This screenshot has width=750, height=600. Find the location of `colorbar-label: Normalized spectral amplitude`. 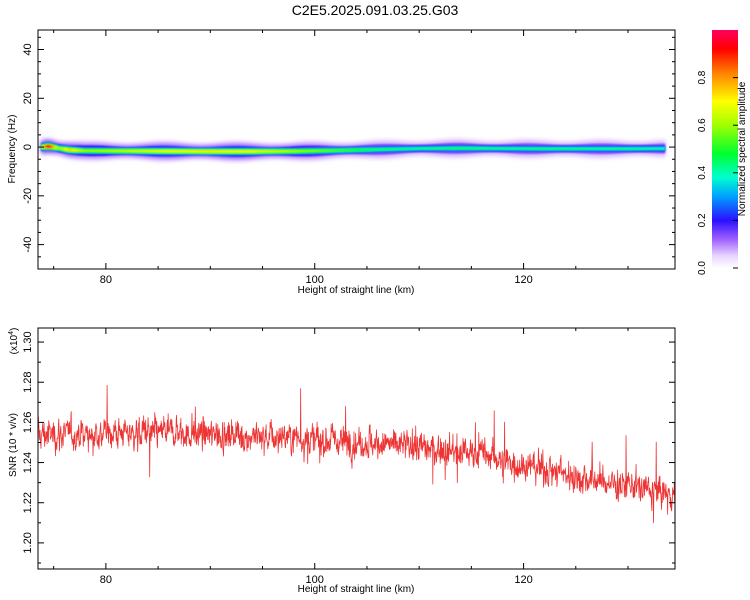

colorbar-label: Normalized spectral amplitude is located at coordinates (742, 148).